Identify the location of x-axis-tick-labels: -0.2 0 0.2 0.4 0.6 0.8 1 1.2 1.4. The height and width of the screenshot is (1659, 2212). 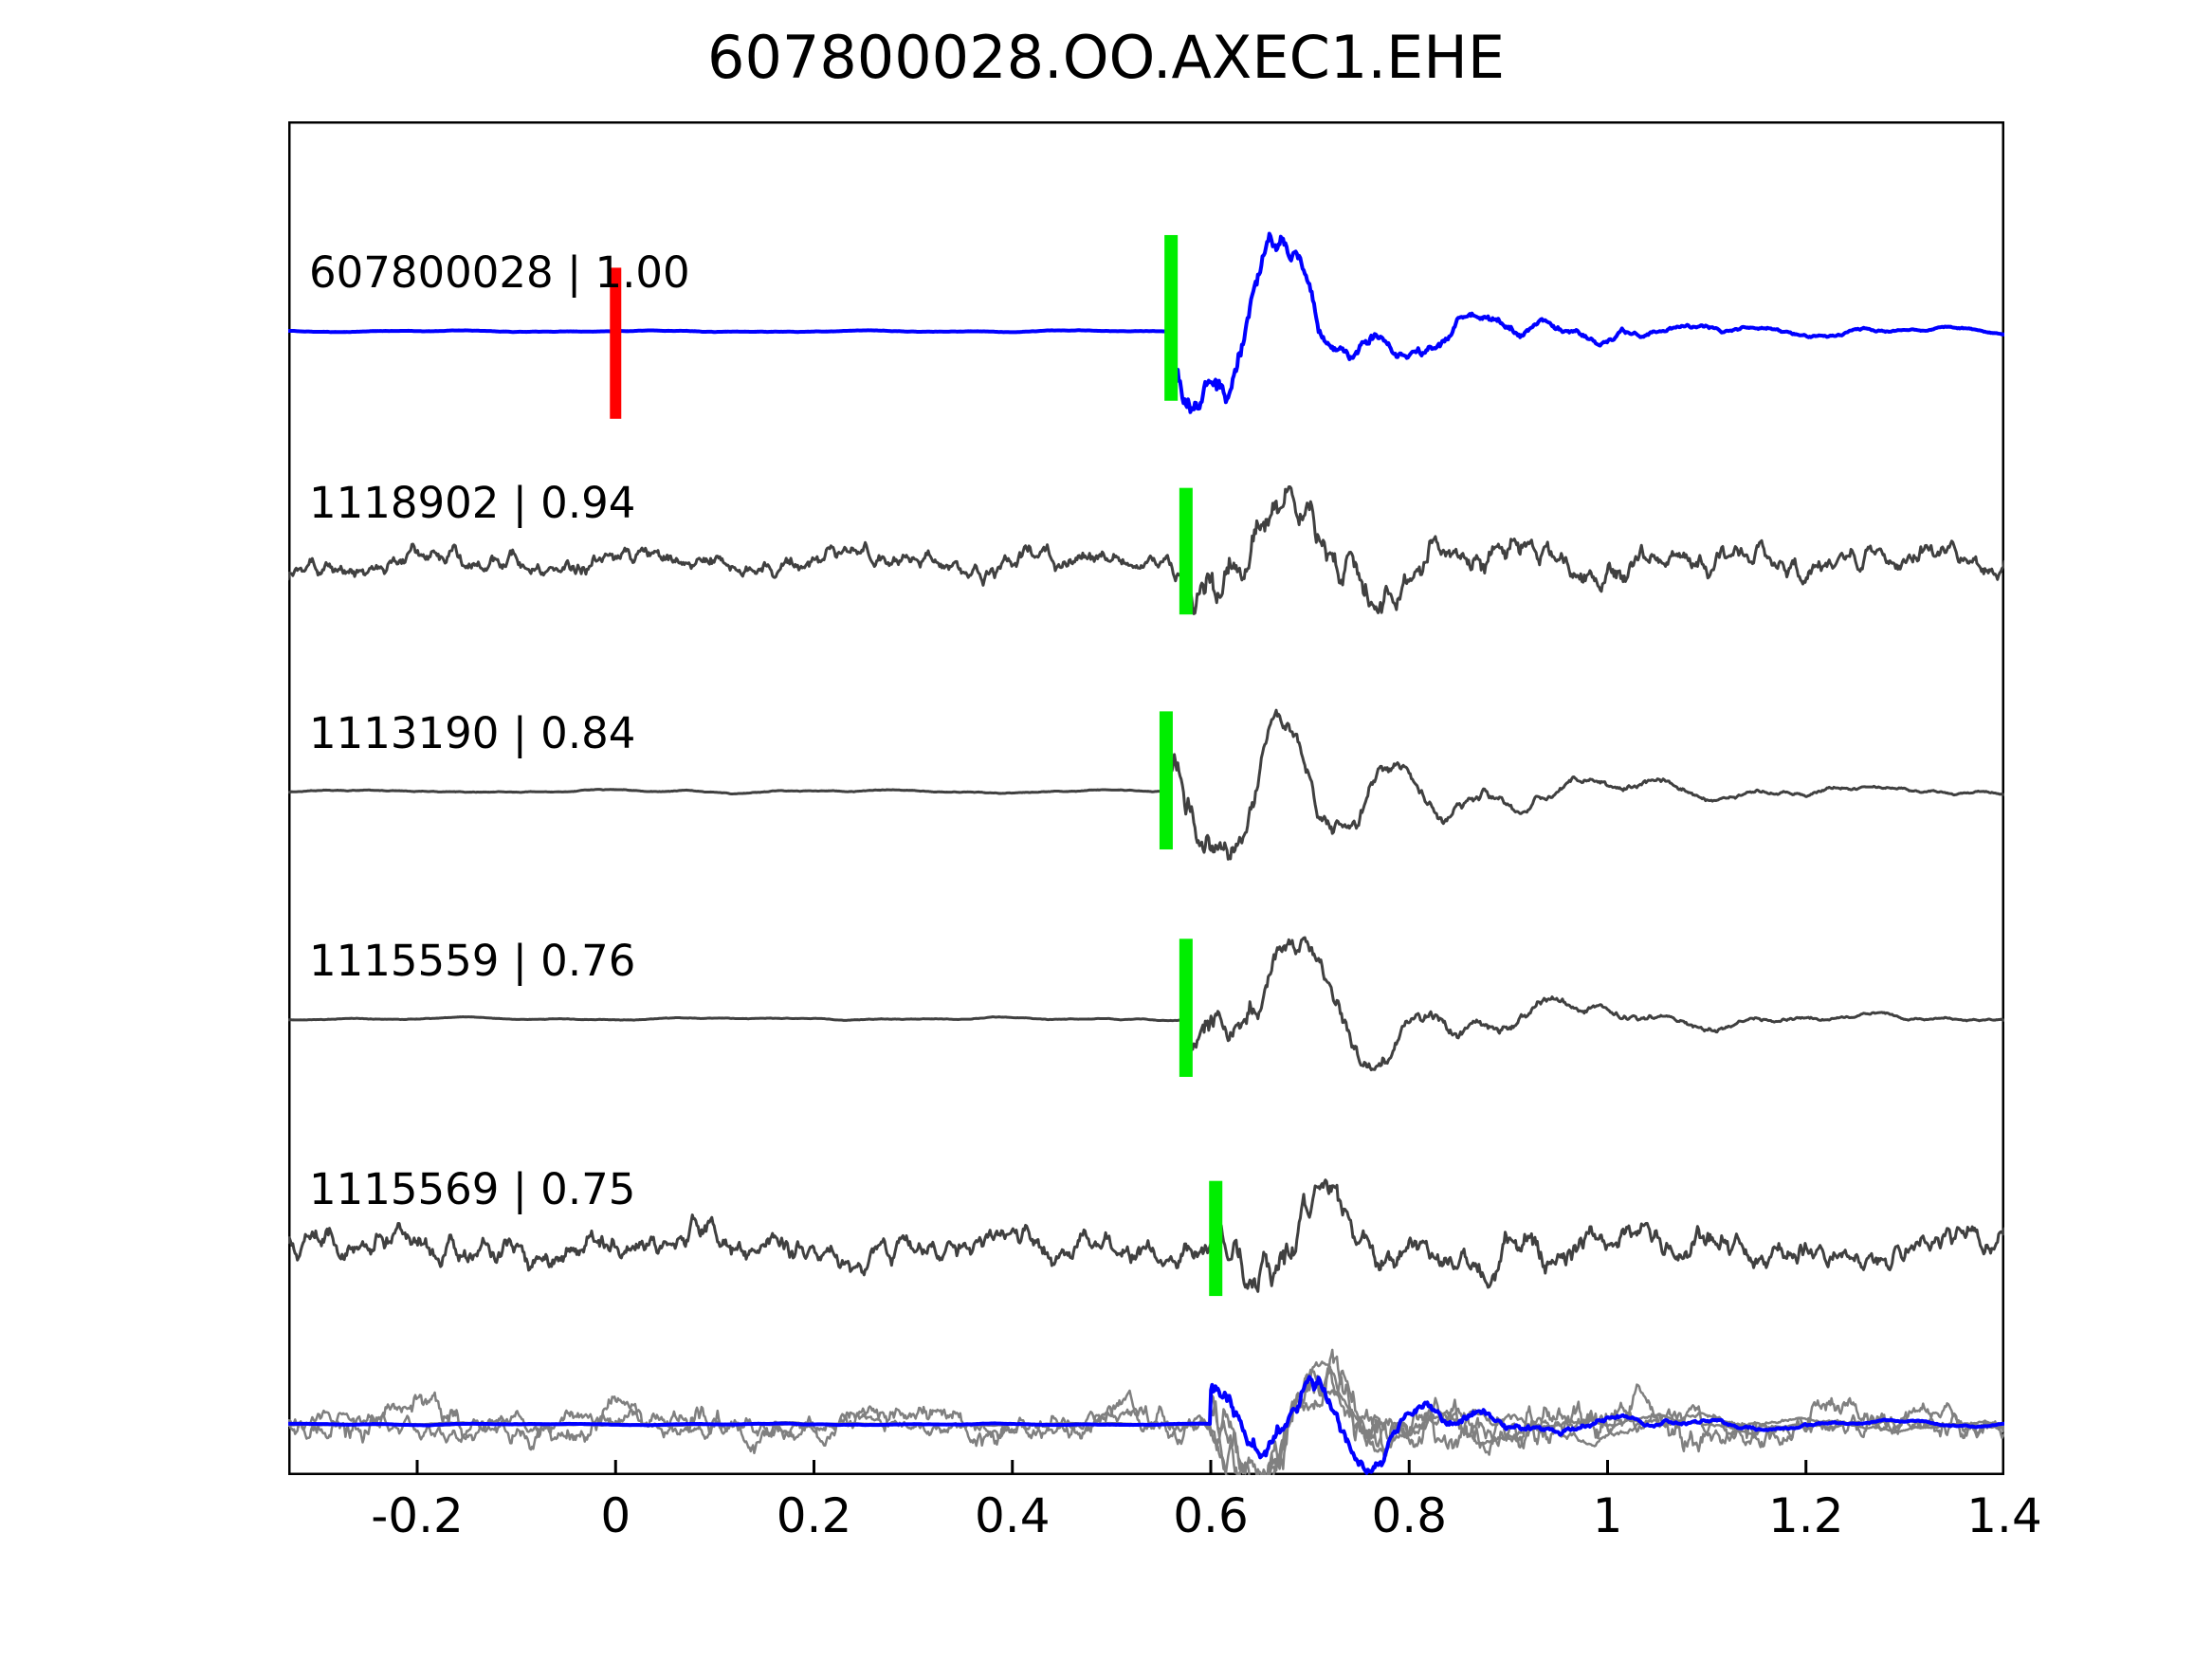
(1165, 1526).